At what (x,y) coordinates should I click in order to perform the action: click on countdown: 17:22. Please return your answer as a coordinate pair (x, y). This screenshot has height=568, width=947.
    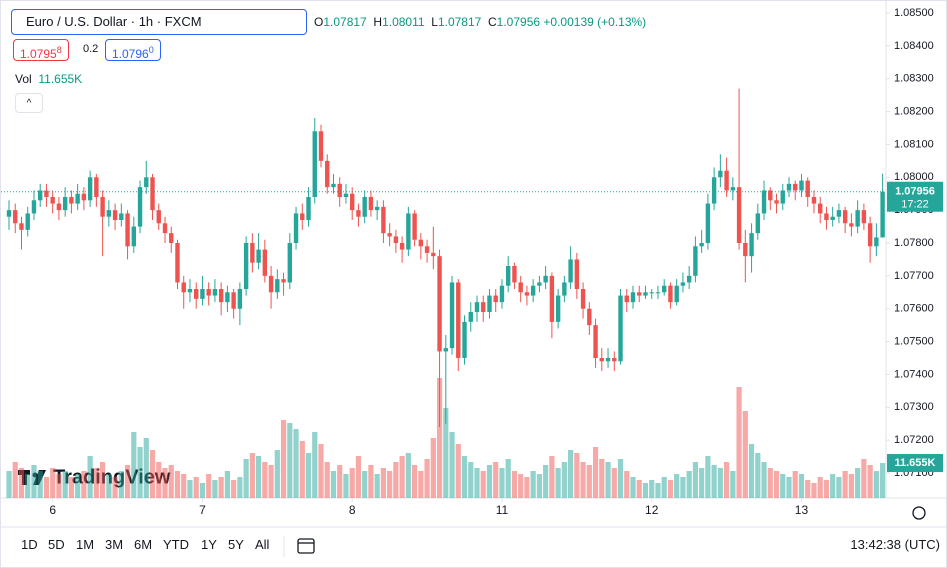
    Looking at the image, I should click on (915, 205).